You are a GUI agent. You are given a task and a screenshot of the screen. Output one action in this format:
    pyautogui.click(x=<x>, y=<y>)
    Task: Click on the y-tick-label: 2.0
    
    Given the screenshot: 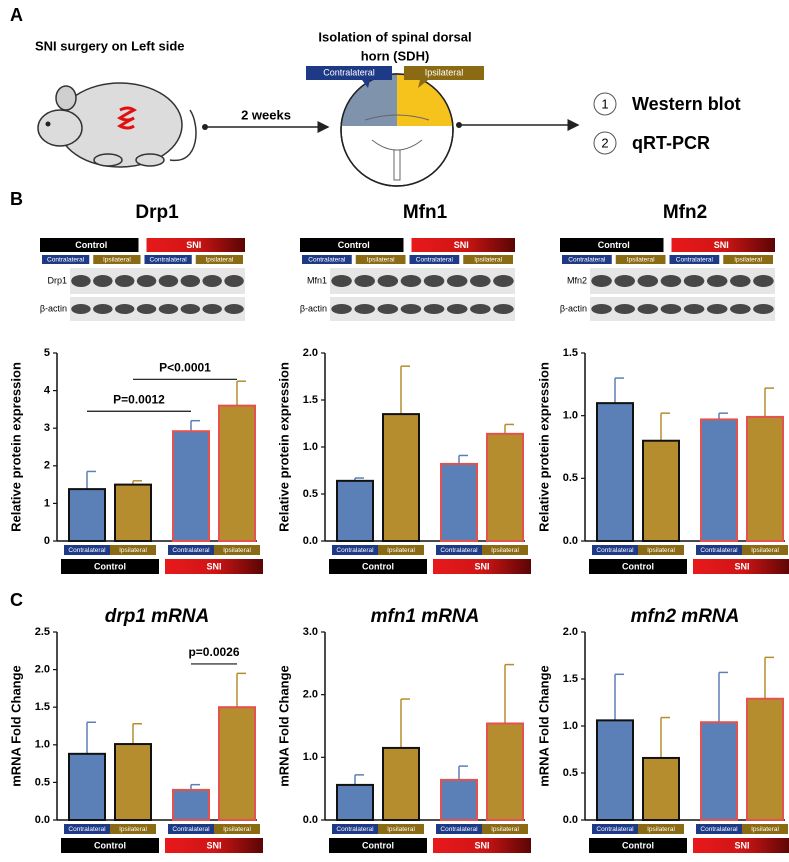 What is the action you would take?
    pyautogui.click(x=310, y=695)
    